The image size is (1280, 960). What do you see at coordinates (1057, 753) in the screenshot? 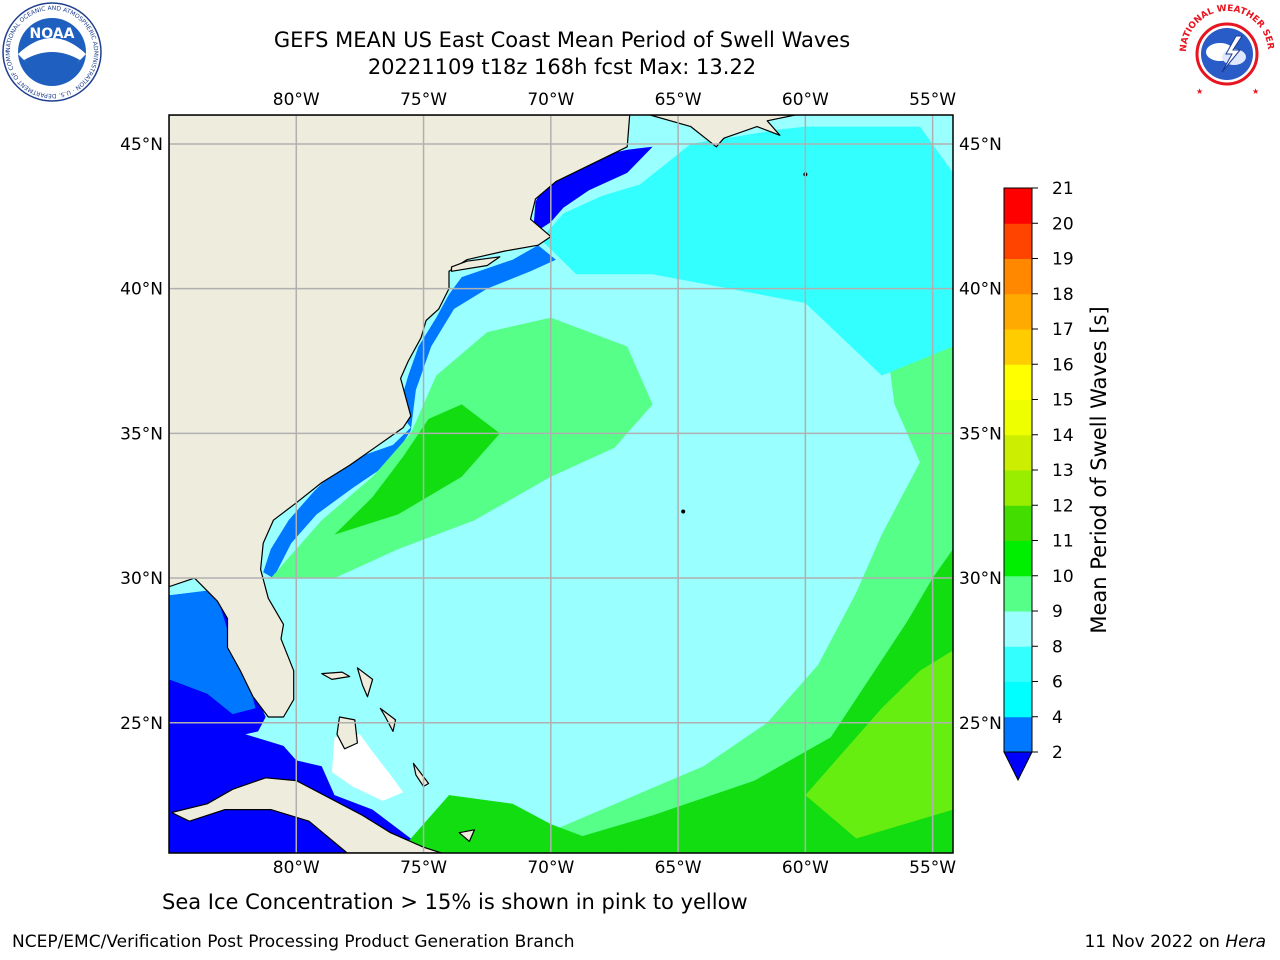
I see `colorbar-tick-label: 2` at bounding box center [1057, 753].